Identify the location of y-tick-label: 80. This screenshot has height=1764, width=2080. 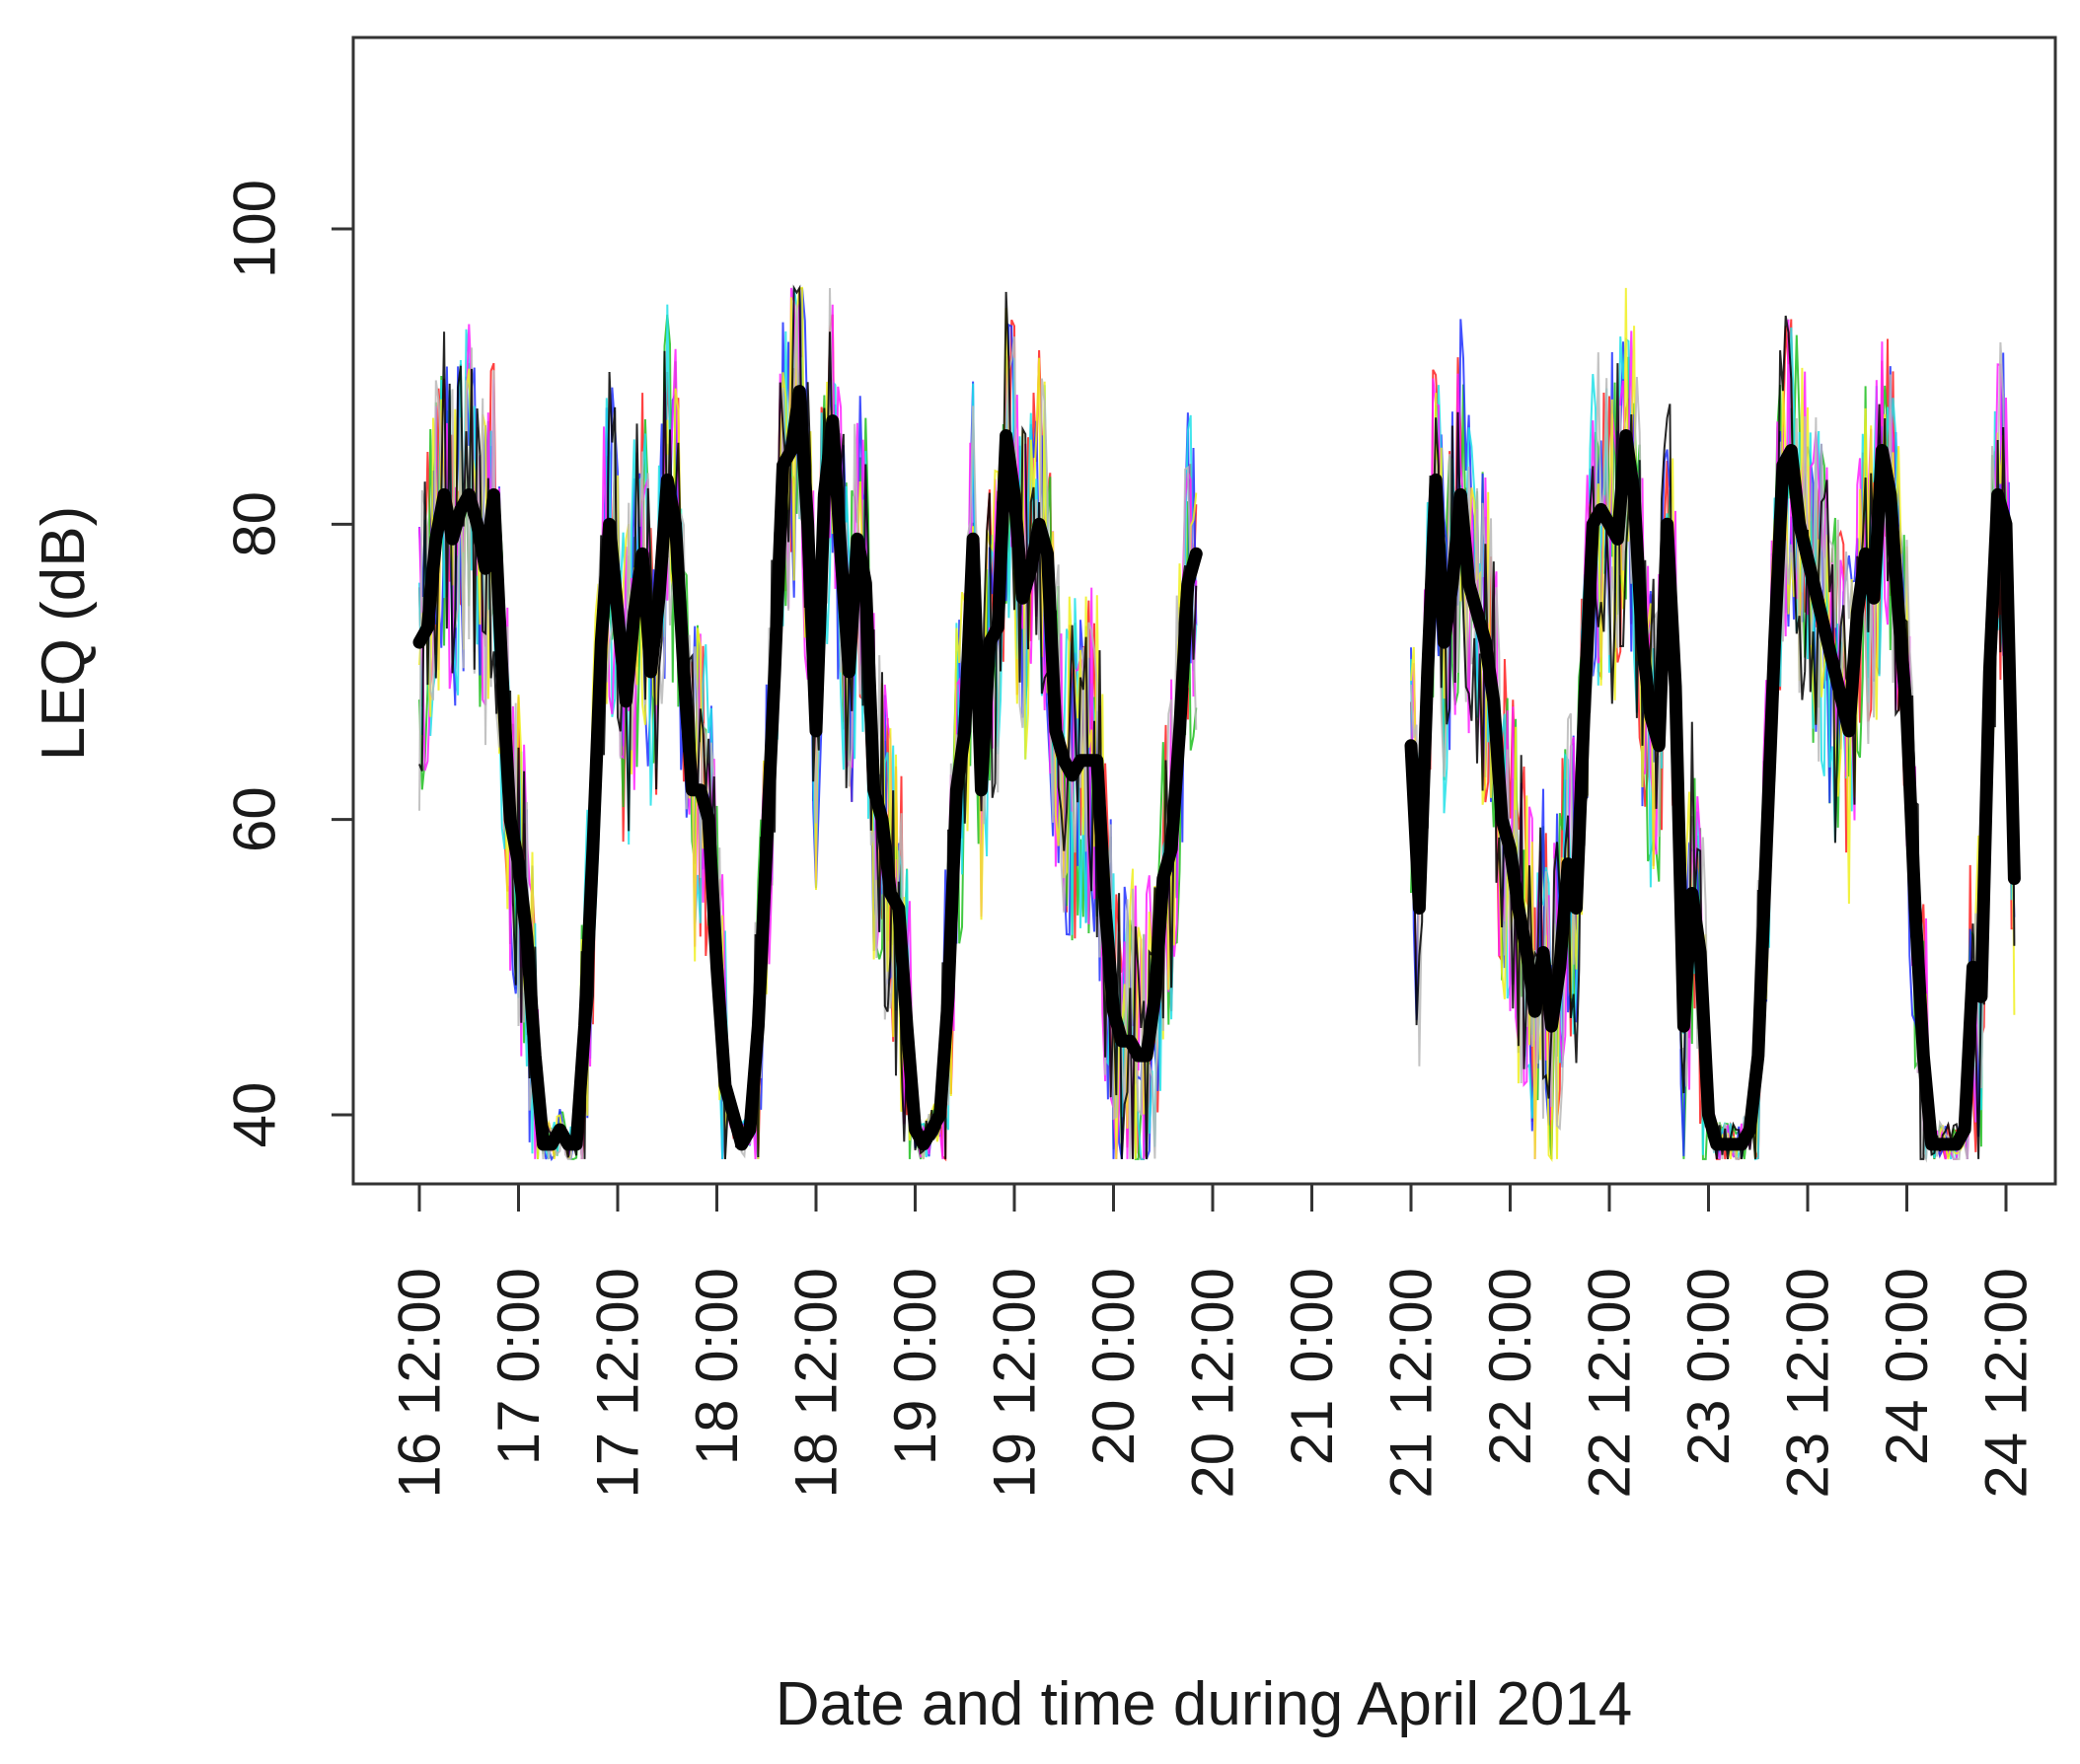
(255, 524).